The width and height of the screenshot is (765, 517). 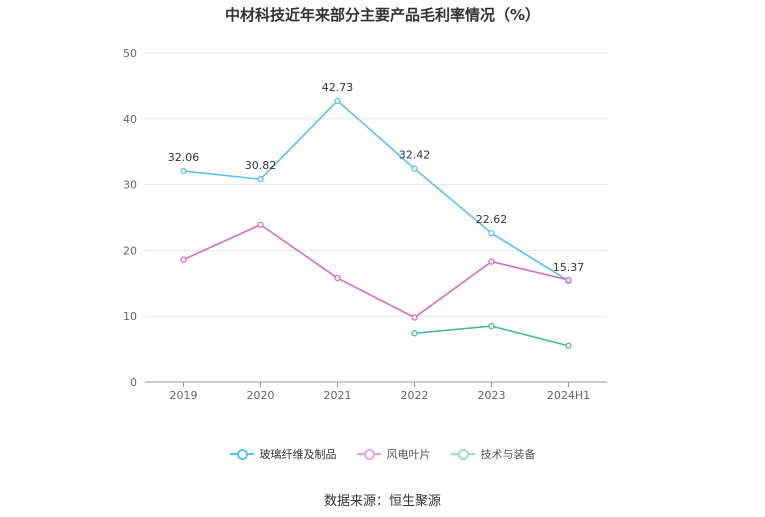 What do you see at coordinates (130, 119) in the screenshot?
I see `y-tick-label: 40` at bounding box center [130, 119].